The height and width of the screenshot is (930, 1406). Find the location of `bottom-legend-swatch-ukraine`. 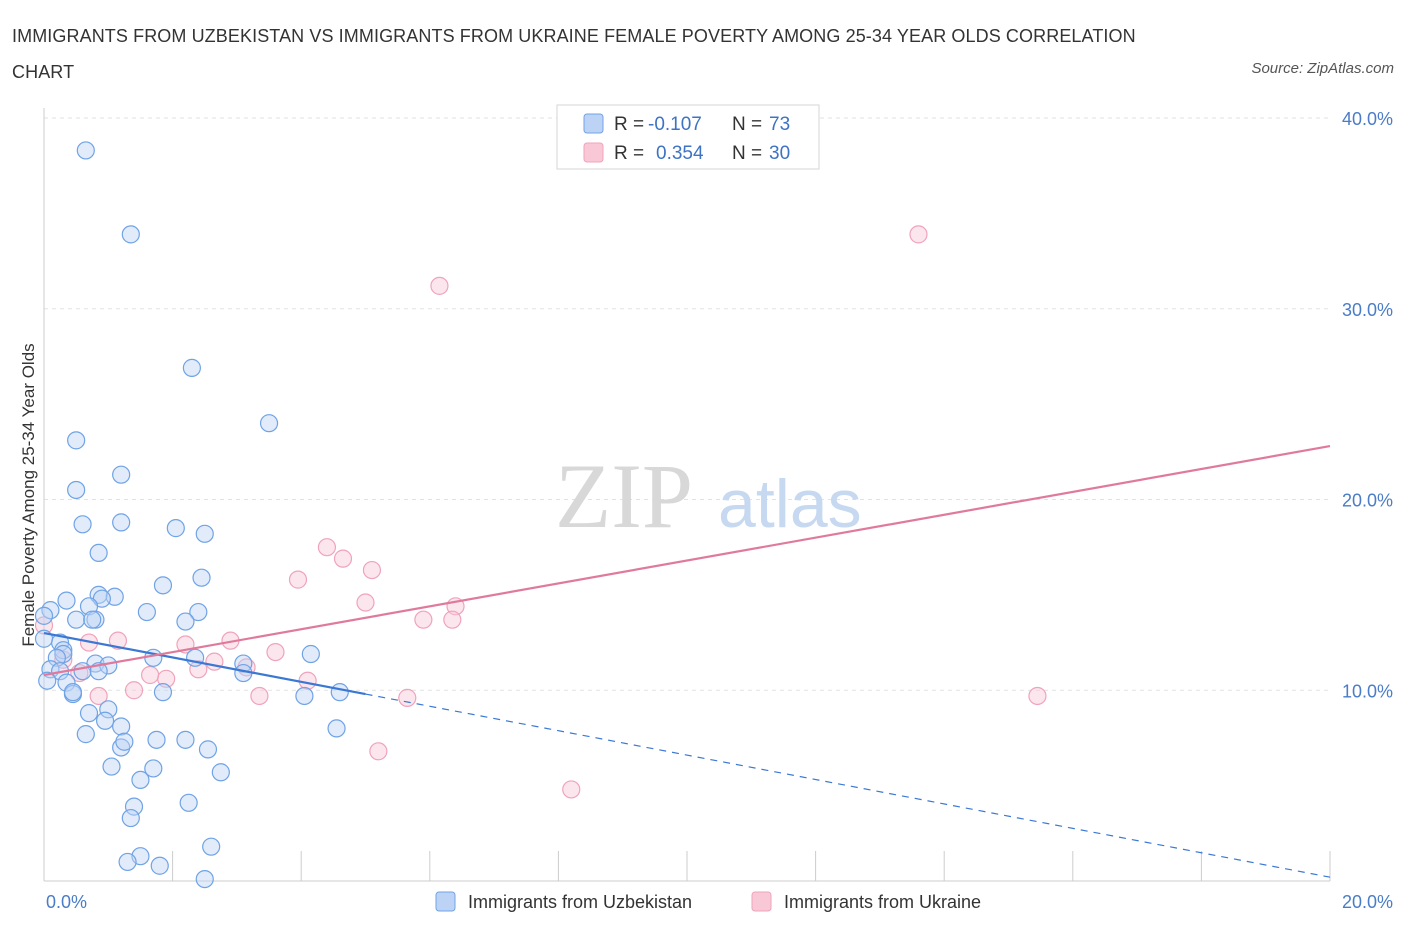

bottom-legend-swatch-ukraine is located at coordinates (761, 901).